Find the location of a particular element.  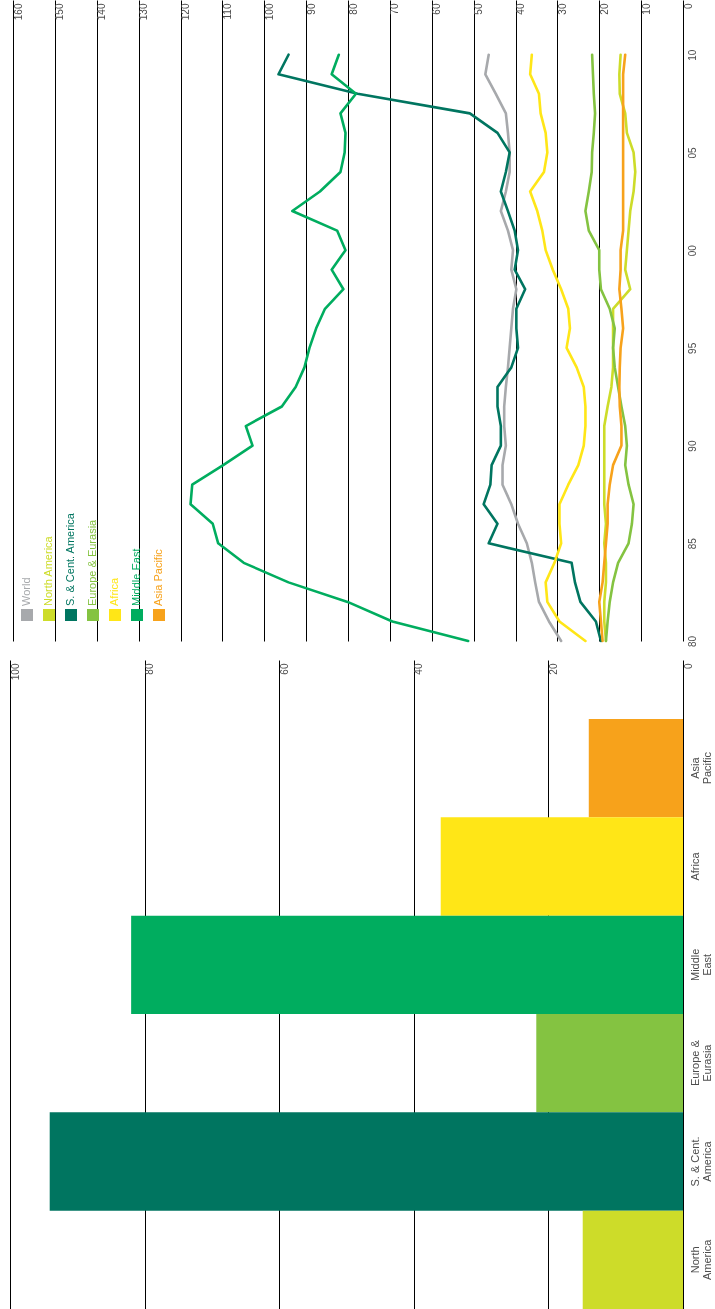

text: North America is located at coordinates (48, 570).